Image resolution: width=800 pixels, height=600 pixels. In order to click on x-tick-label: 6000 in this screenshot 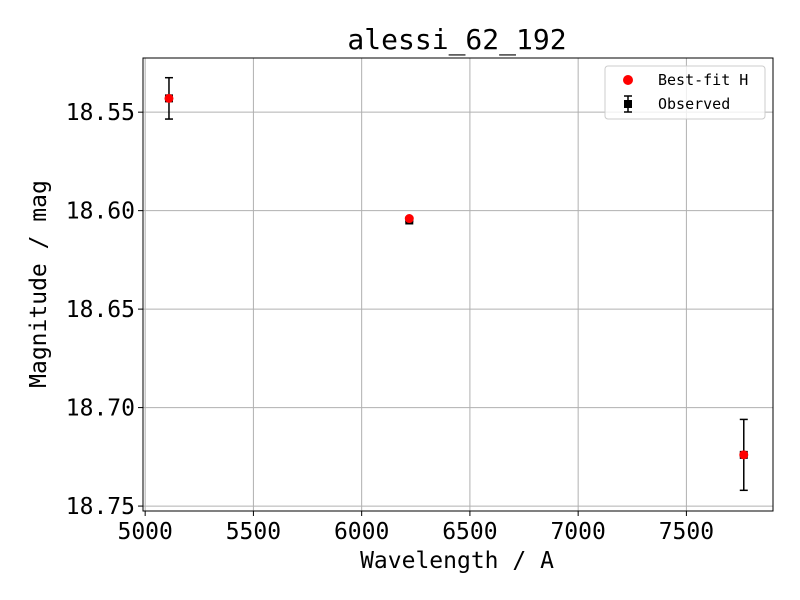, I will do `click(361, 532)`.